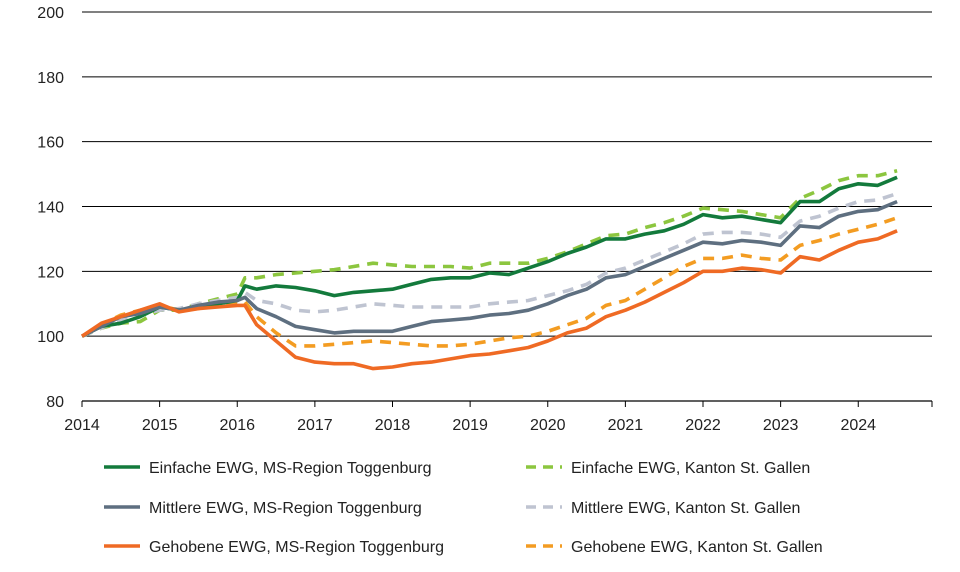  I want to click on y-tick-label: 80, so click(55, 402).